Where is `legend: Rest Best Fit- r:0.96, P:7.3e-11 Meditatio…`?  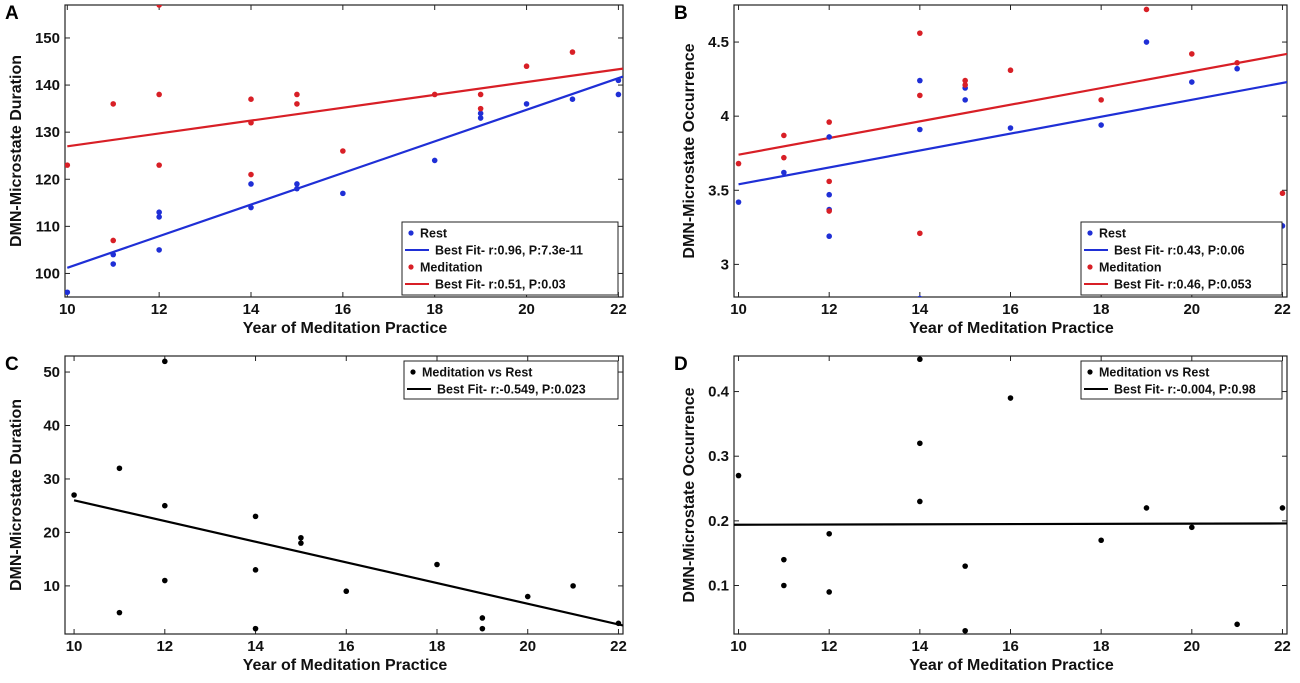 legend: Rest Best Fit- r:0.96, P:7.3e-11 Meditatio… is located at coordinates (510, 258).